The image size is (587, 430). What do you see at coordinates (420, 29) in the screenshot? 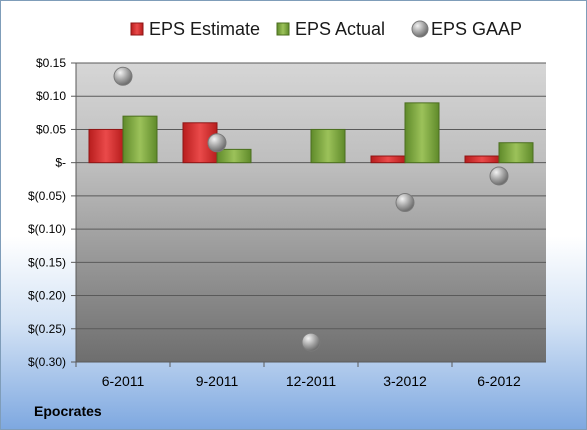
I see `legend-swatch-eps-gaap` at bounding box center [420, 29].